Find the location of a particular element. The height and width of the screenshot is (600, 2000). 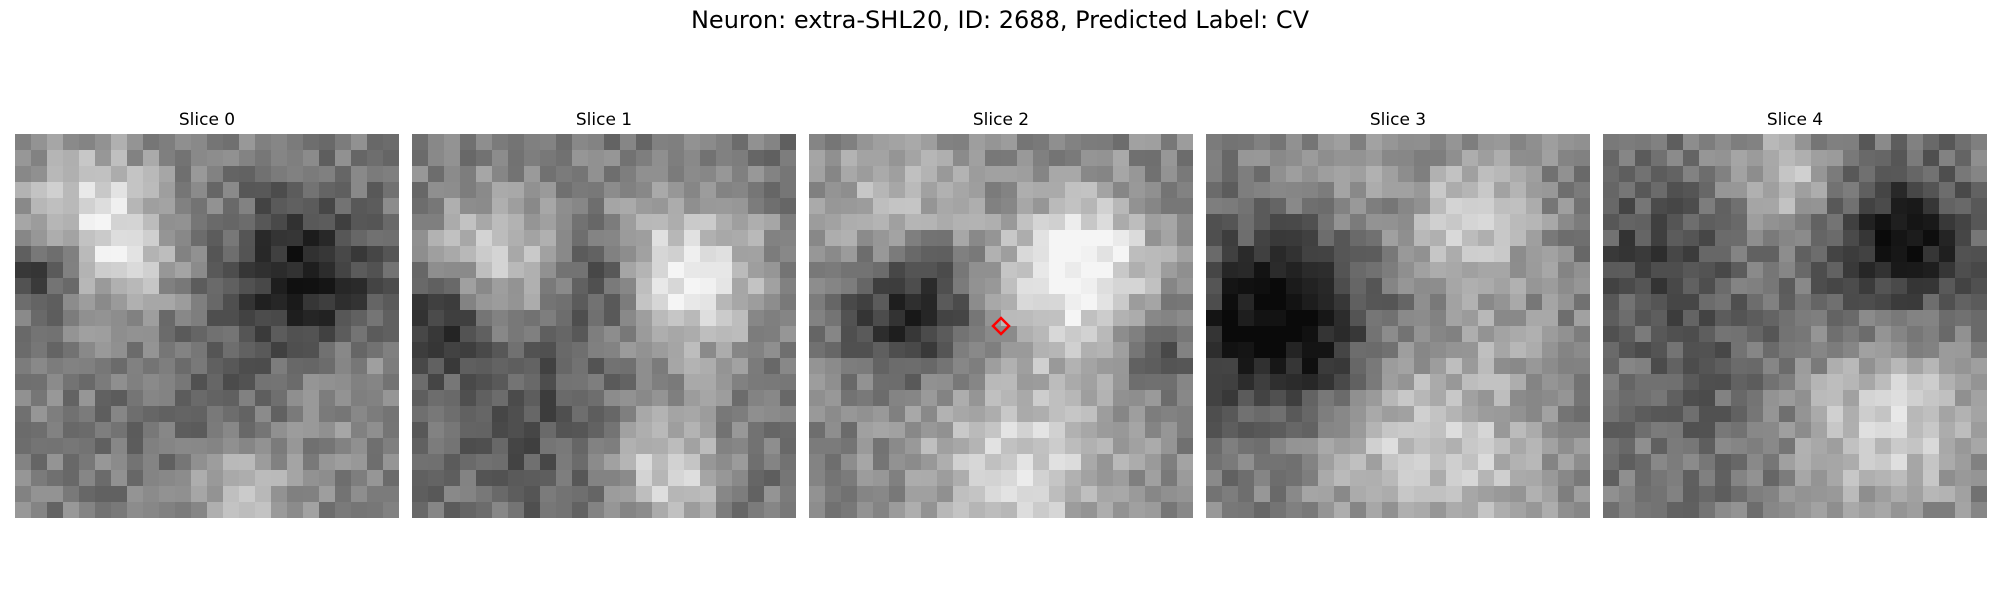

slice-title: Slice 4 is located at coordinates (1795, 120).